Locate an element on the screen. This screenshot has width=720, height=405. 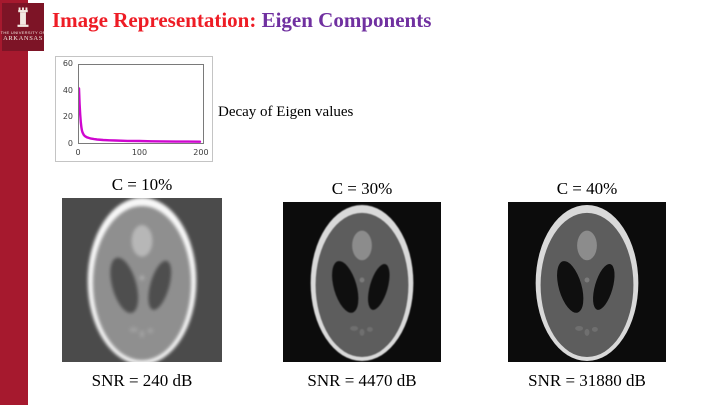
snr-label: SNR = 240 dB is located at coordinates (142, 380).